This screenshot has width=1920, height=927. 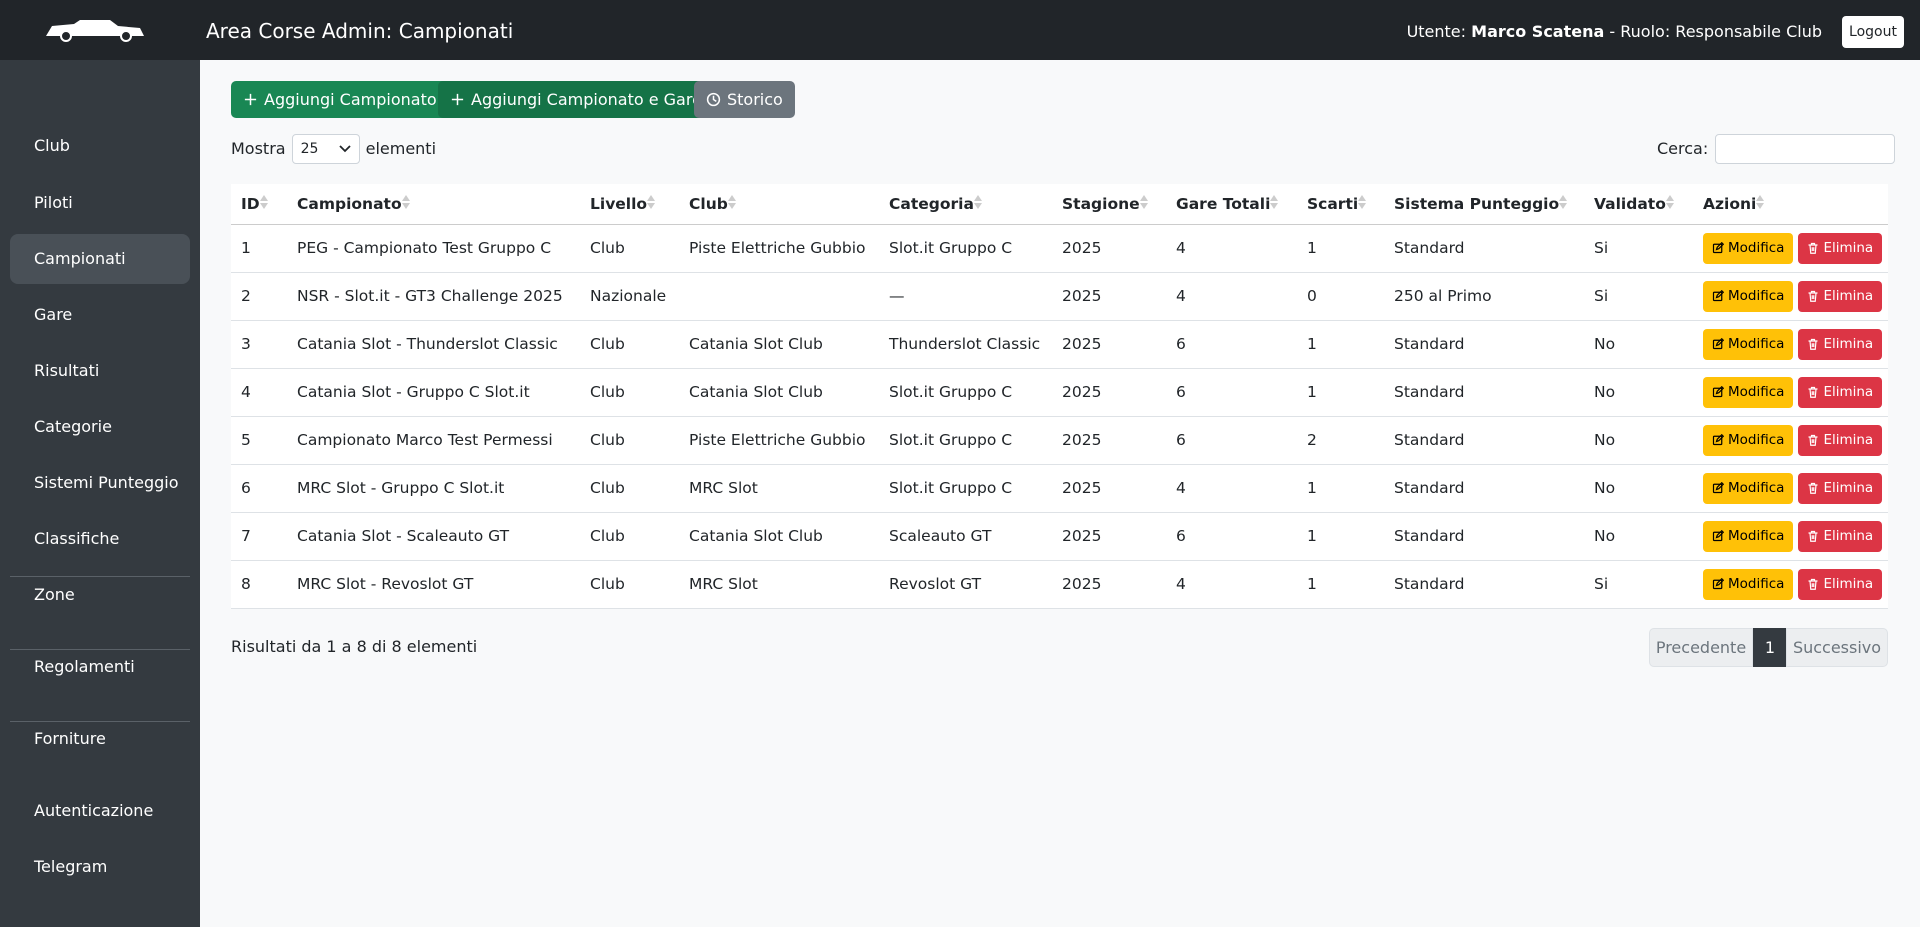 I want to click on table-cell: No, so click(x=1638, y=392).